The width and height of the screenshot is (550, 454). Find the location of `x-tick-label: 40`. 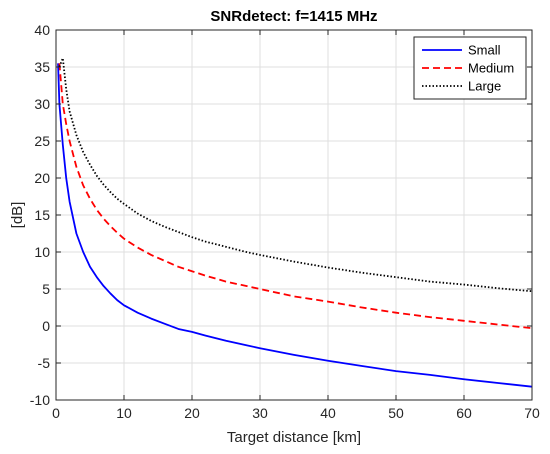

x-tick-label: 40 is located at coordinates (328, 413).